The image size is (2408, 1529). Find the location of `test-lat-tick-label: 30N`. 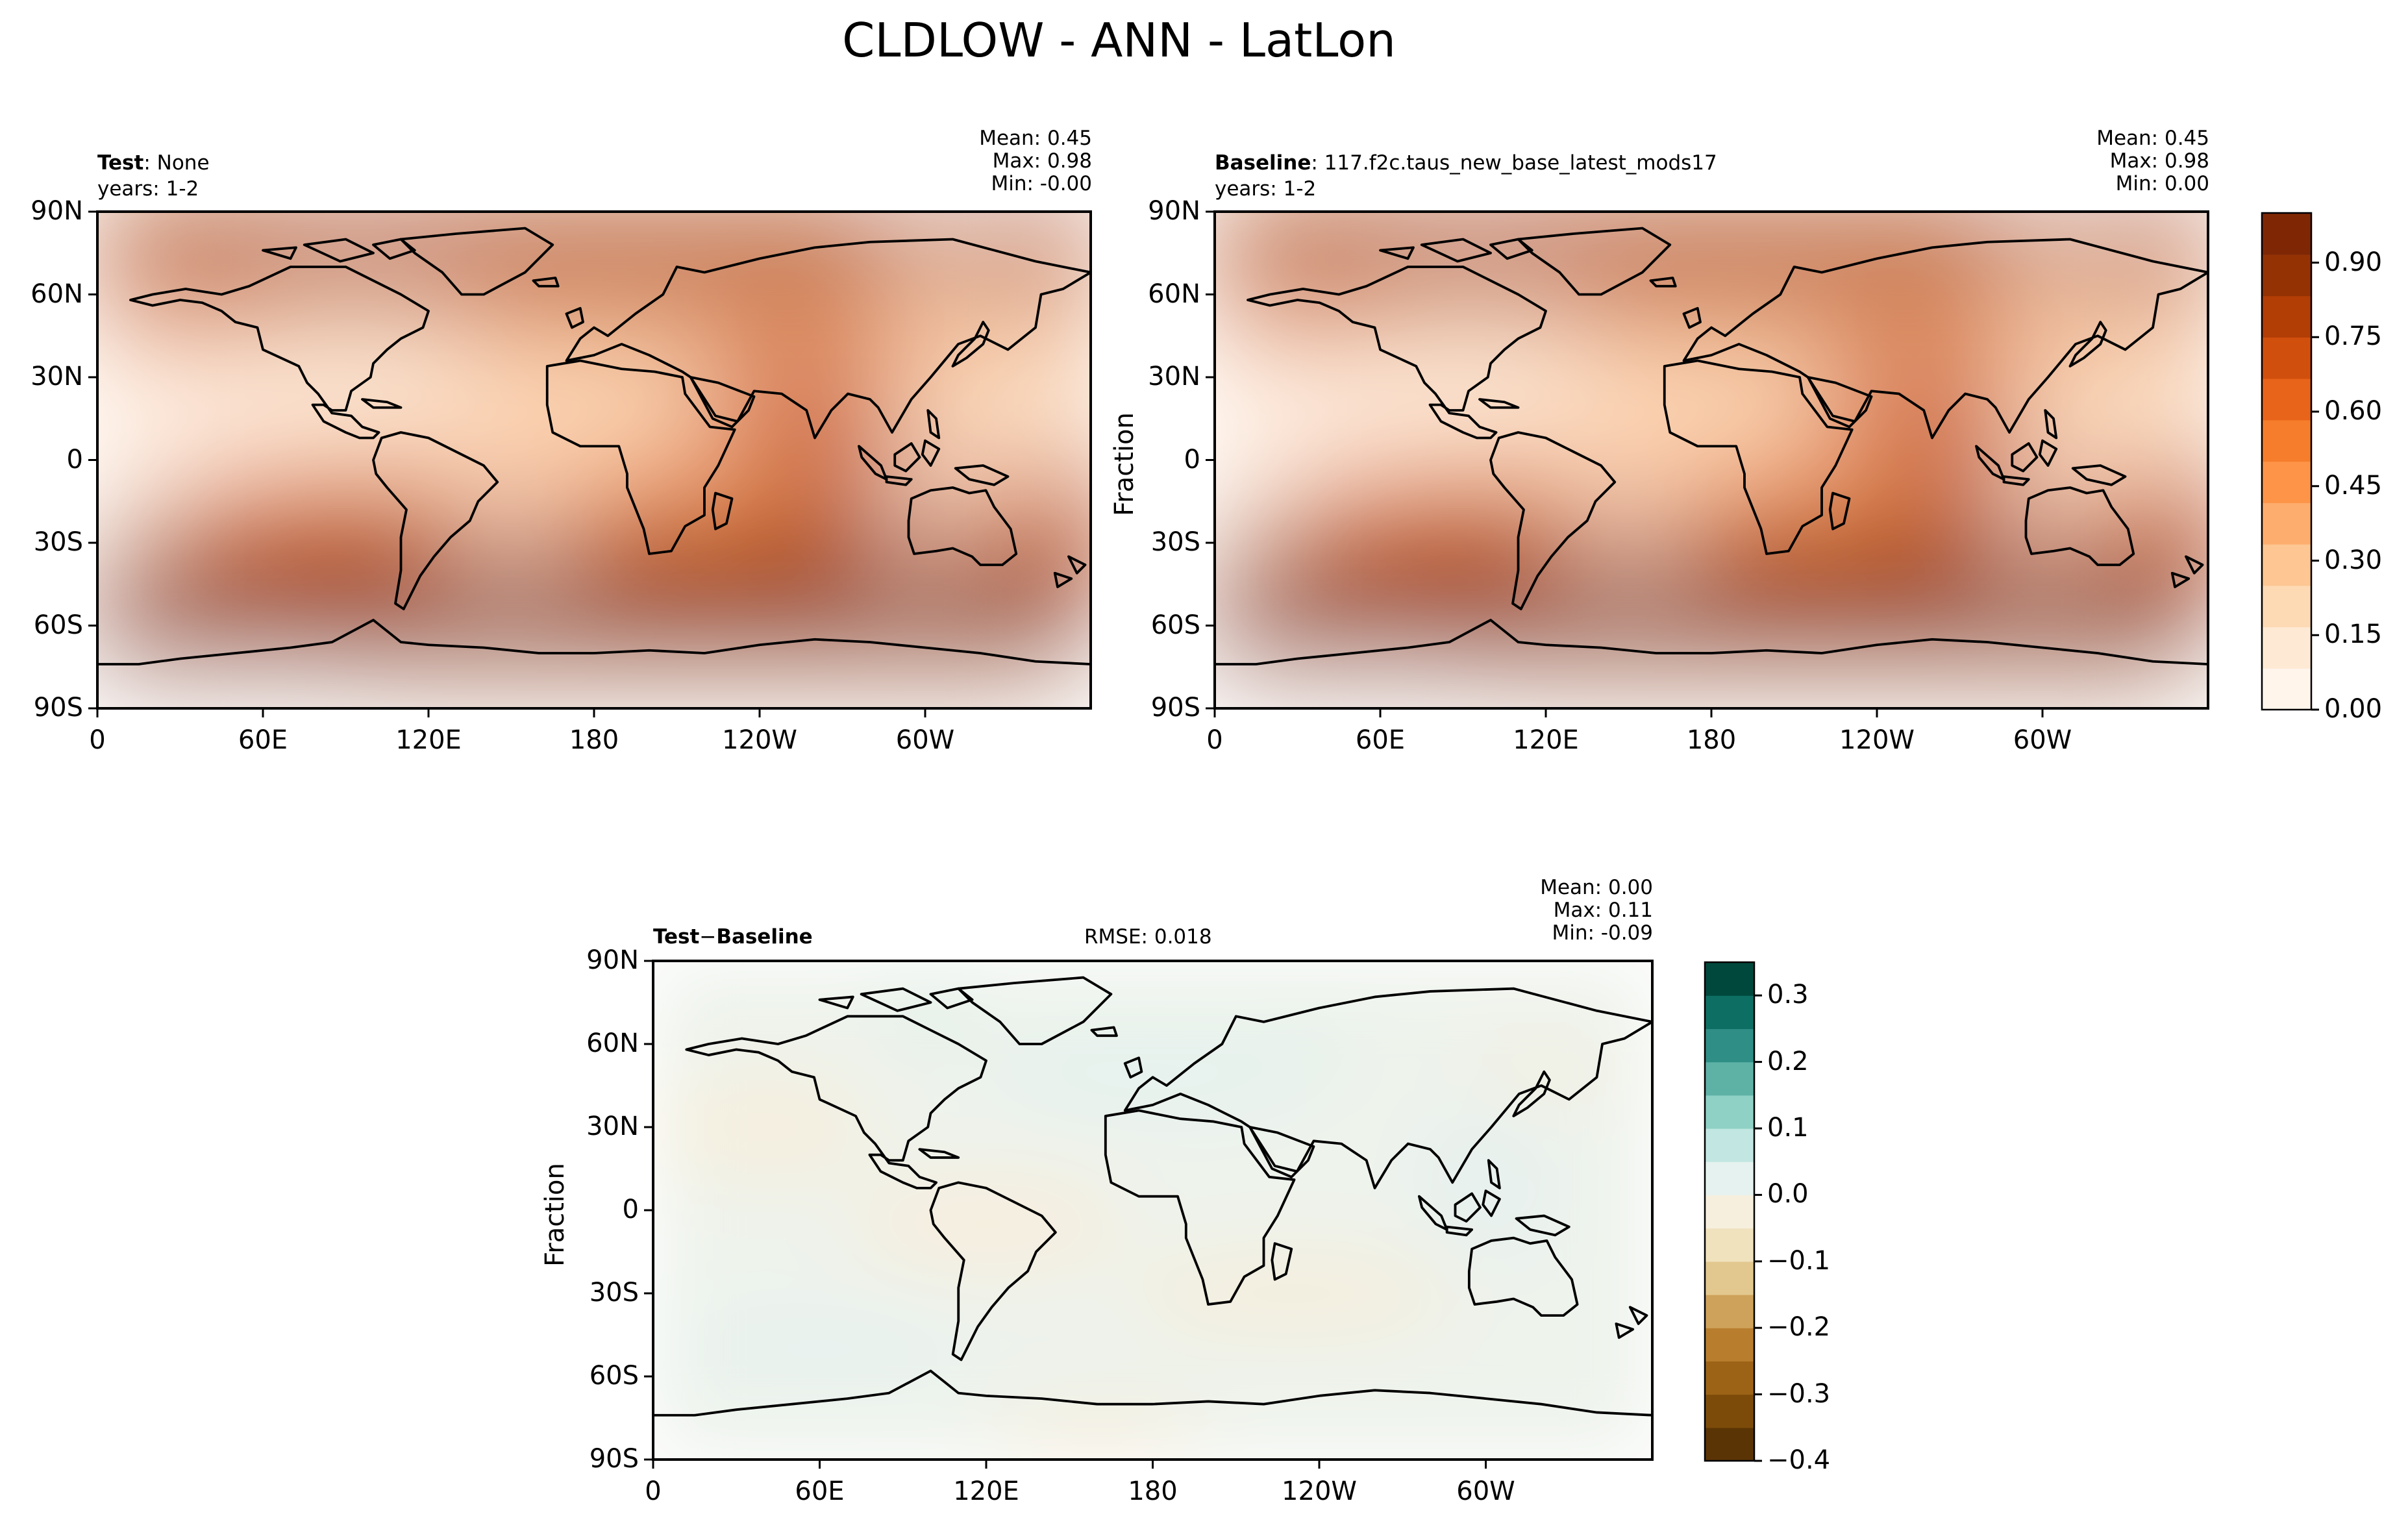

test-lat-tick-label: 30N is located at coordinates (57, 377).